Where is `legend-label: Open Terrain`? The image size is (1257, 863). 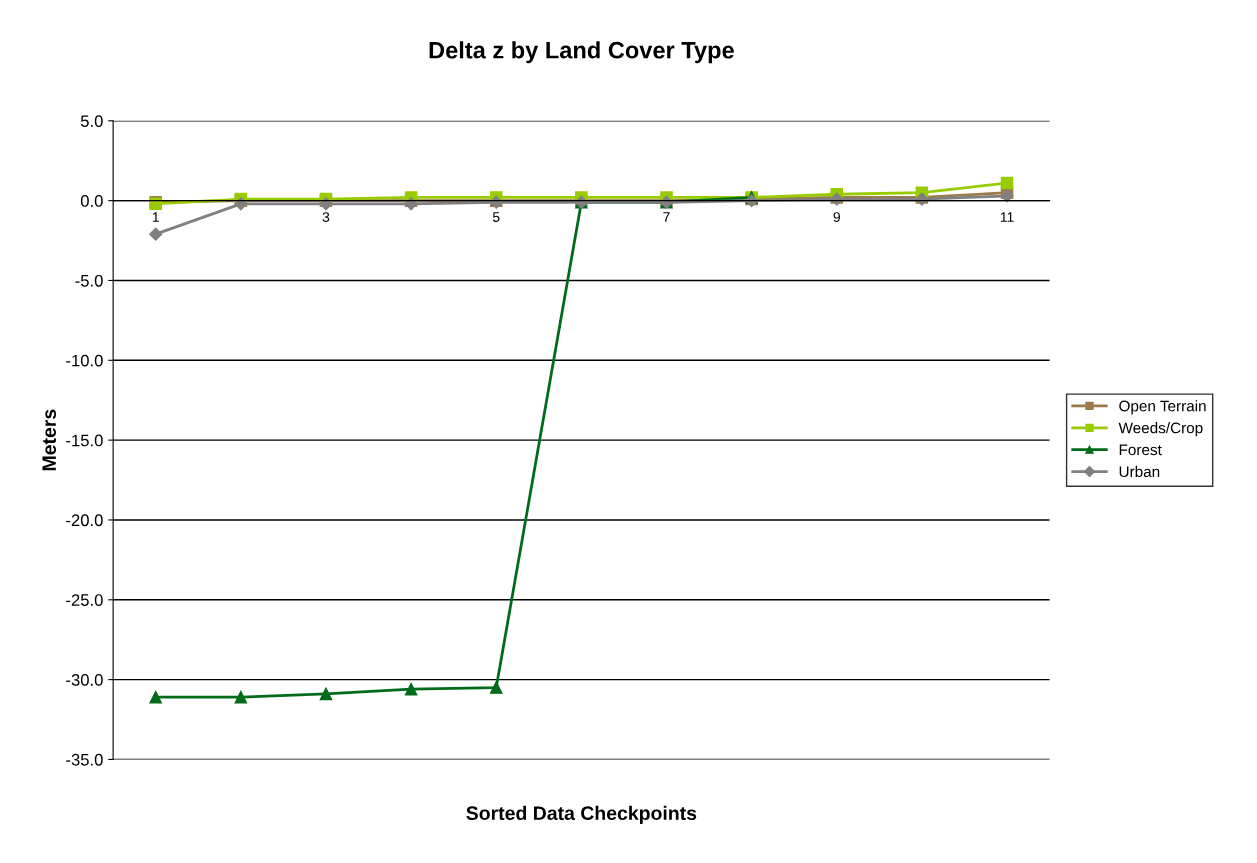
legend-label: Open Terrain is located at coordinates (1162, 407).